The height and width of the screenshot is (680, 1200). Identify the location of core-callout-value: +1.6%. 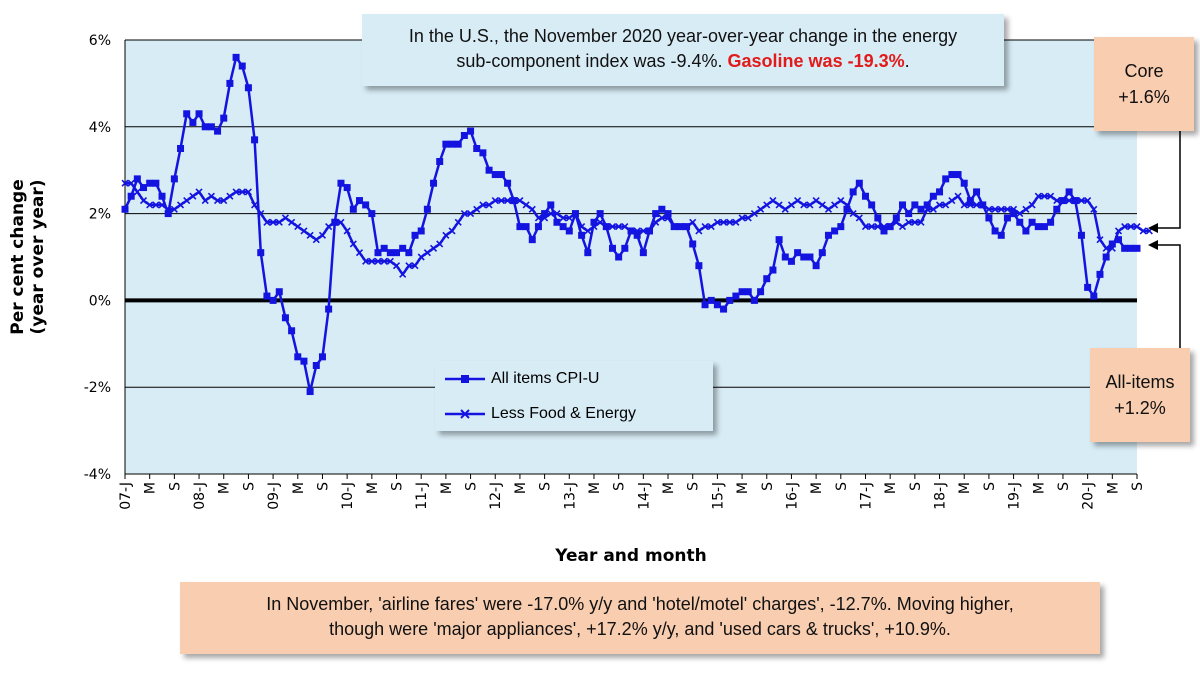
(1144, 97).